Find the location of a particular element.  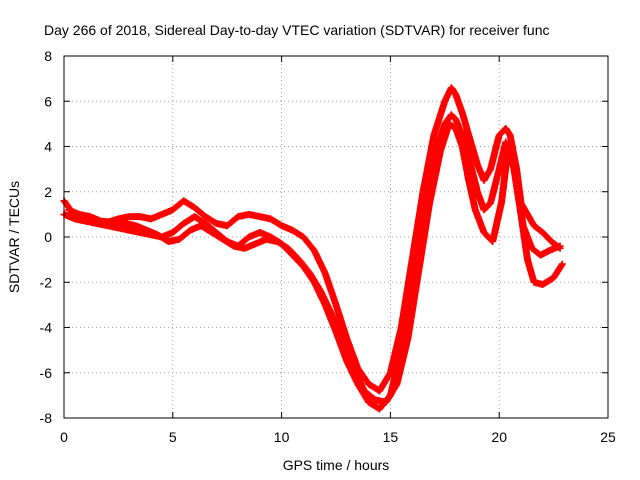

x-tick-labels: 0 5 10 15 20 25 is located at coordinates (338, 437).